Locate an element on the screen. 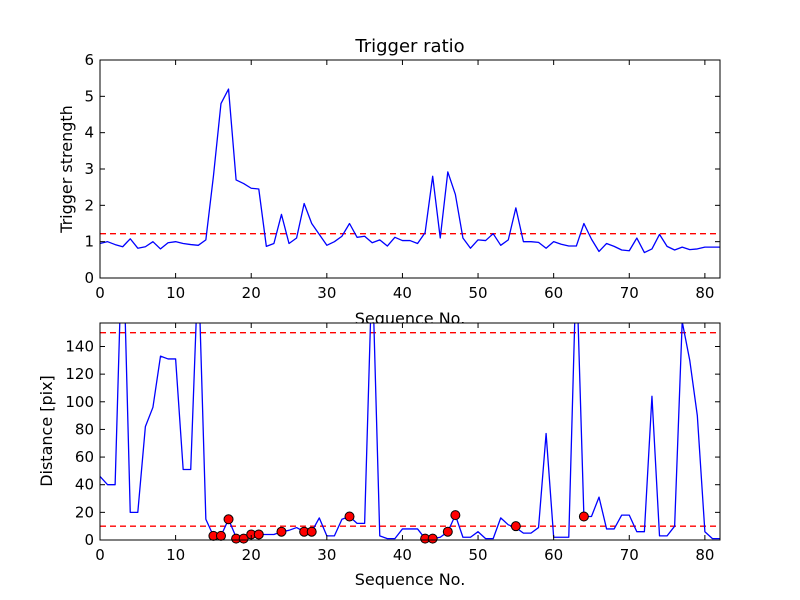 The width and height of the screenshot is (800, 600). bottom-x-axis-label: Sequence No. is located at coordinates (410, 579).